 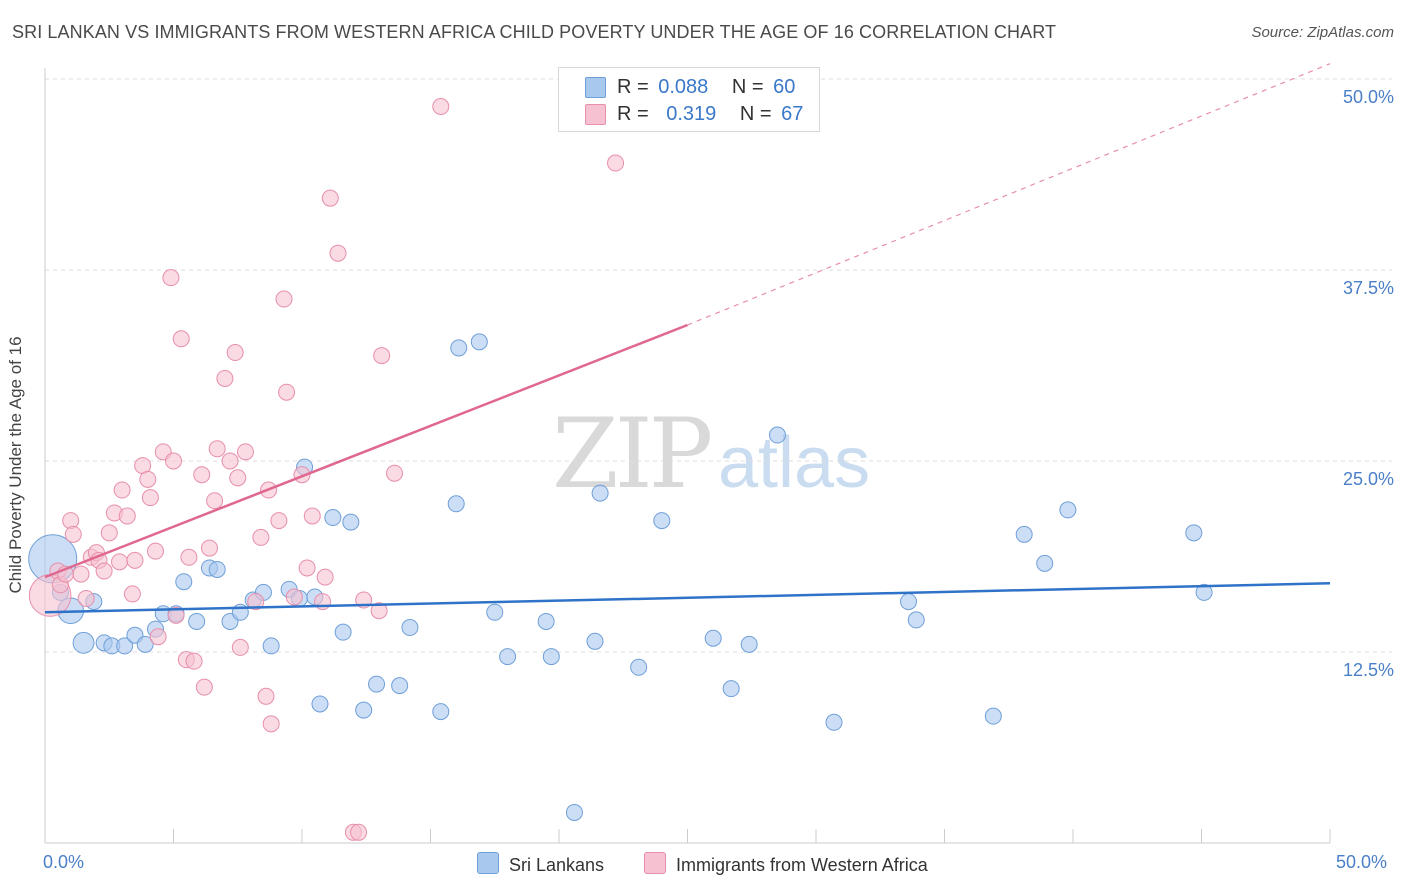 I want to click on x-tick-label-50: 50.0%, so click(x=1362, y=862).